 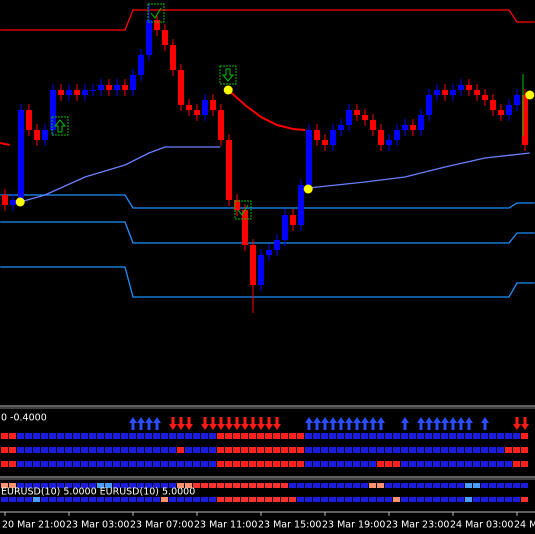 What do you see at coordinates (308, 189) in the screenshot?
I see `signal-dot` at bounding box center [308, 189].